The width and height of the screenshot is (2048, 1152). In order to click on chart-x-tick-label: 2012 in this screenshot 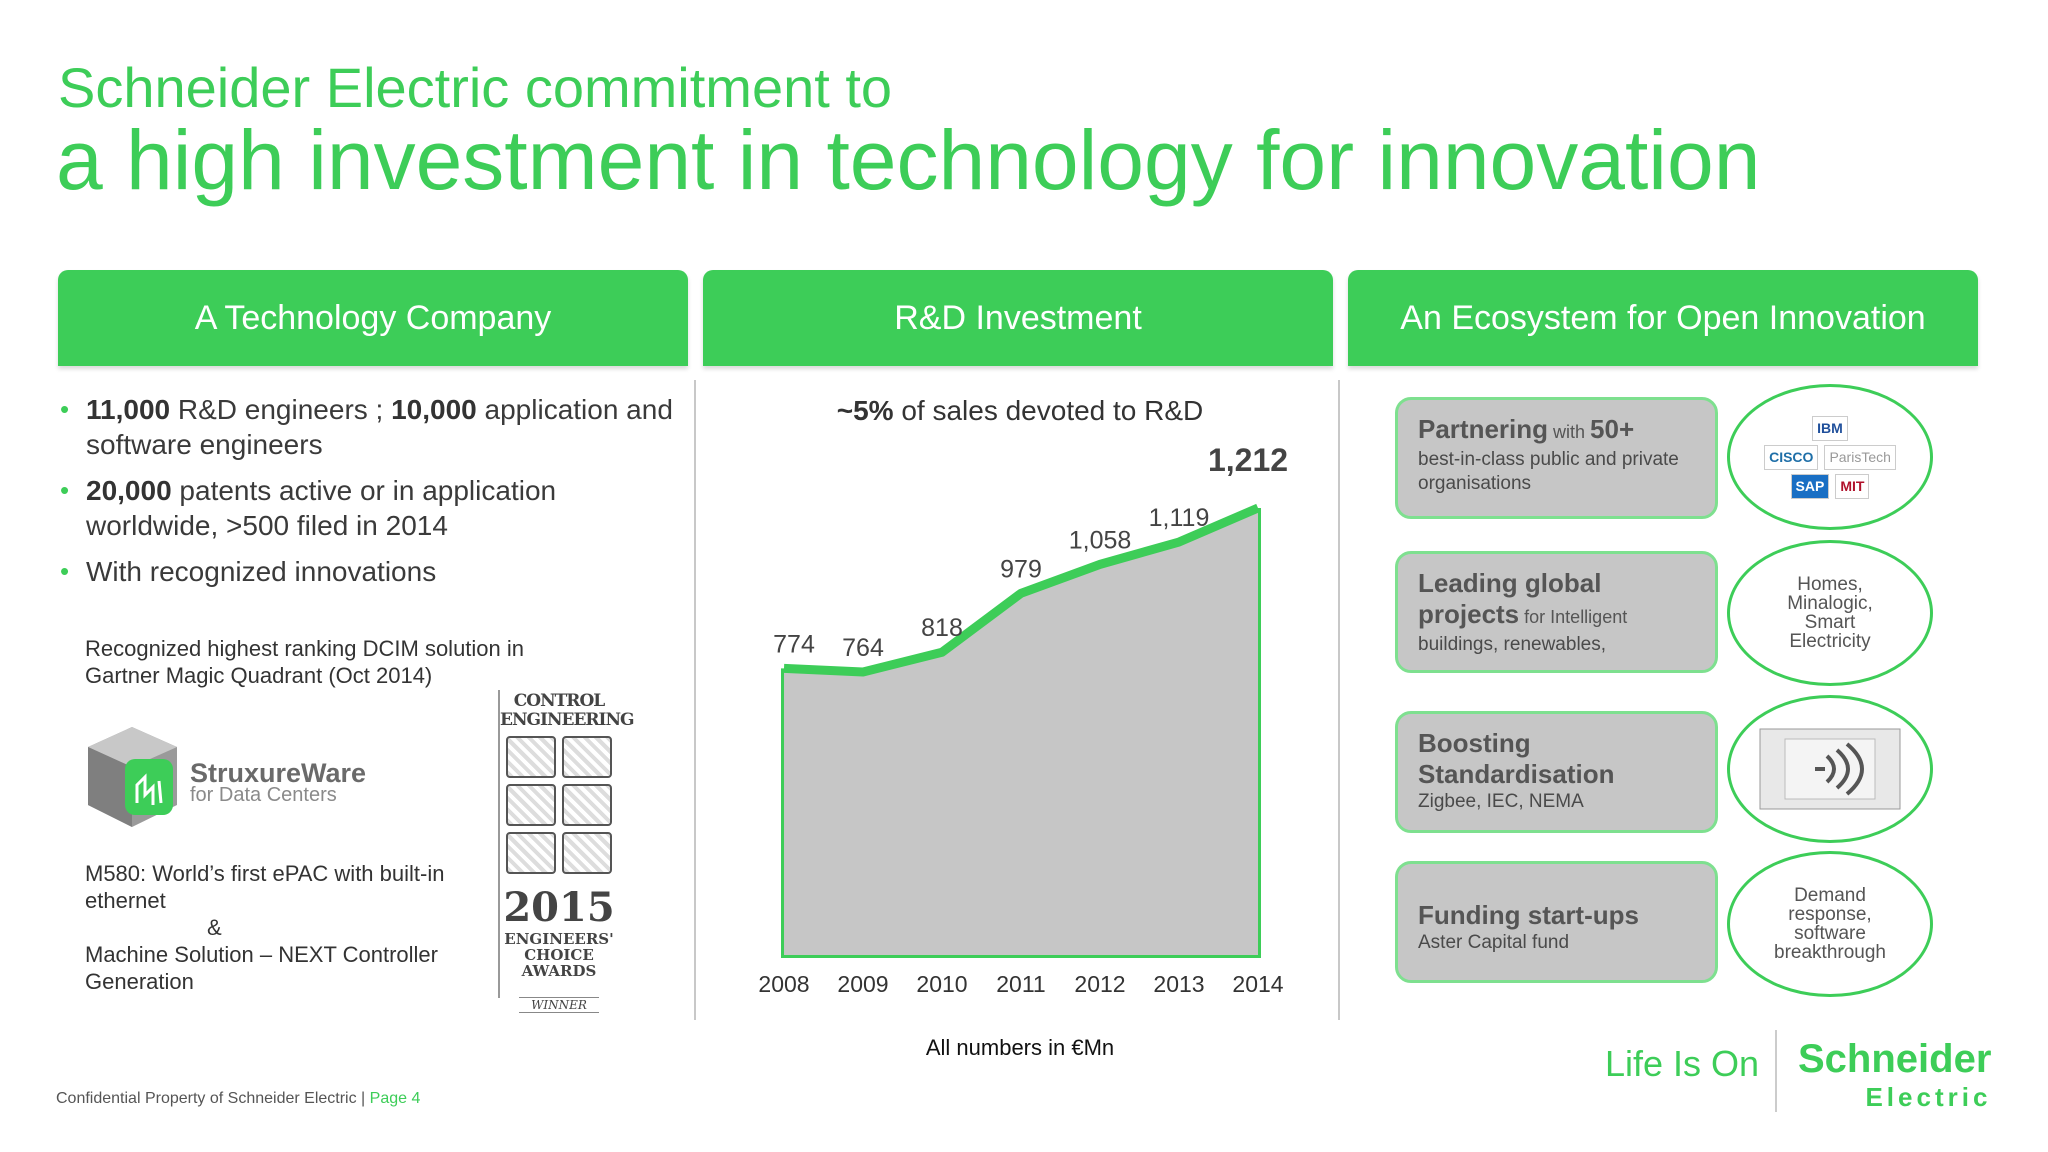, I will do `click(1099, 984)`.